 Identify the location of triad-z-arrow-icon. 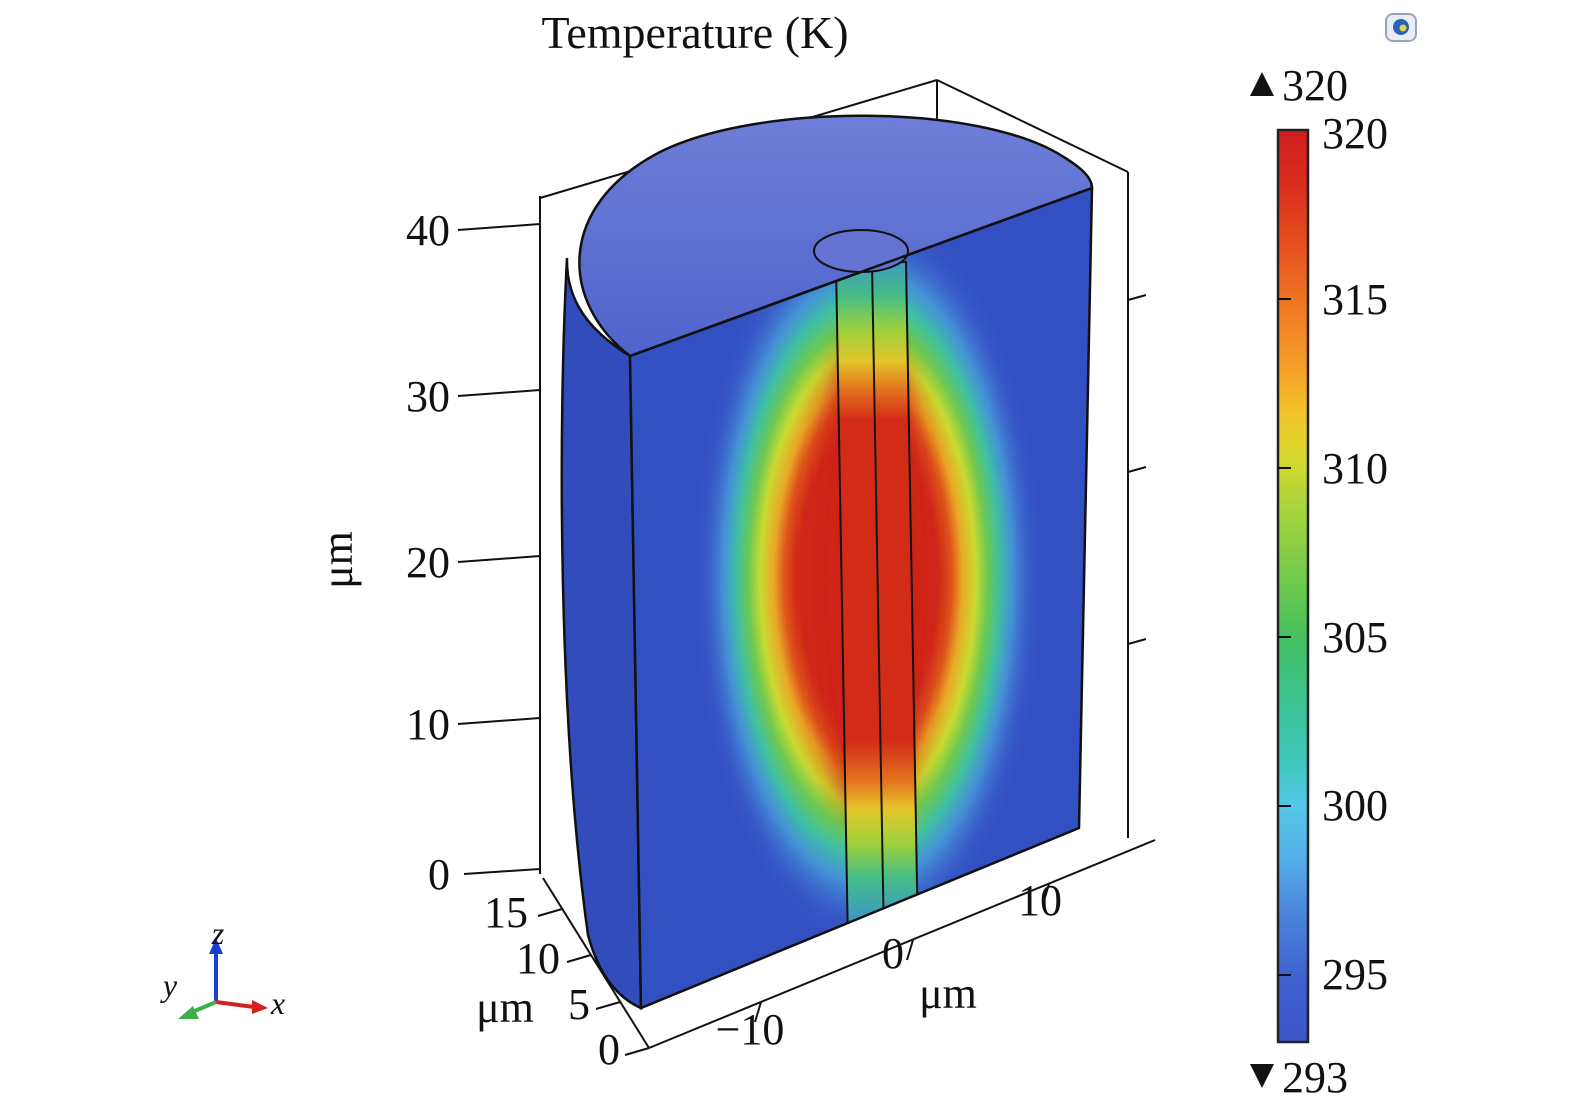
(216, 946).